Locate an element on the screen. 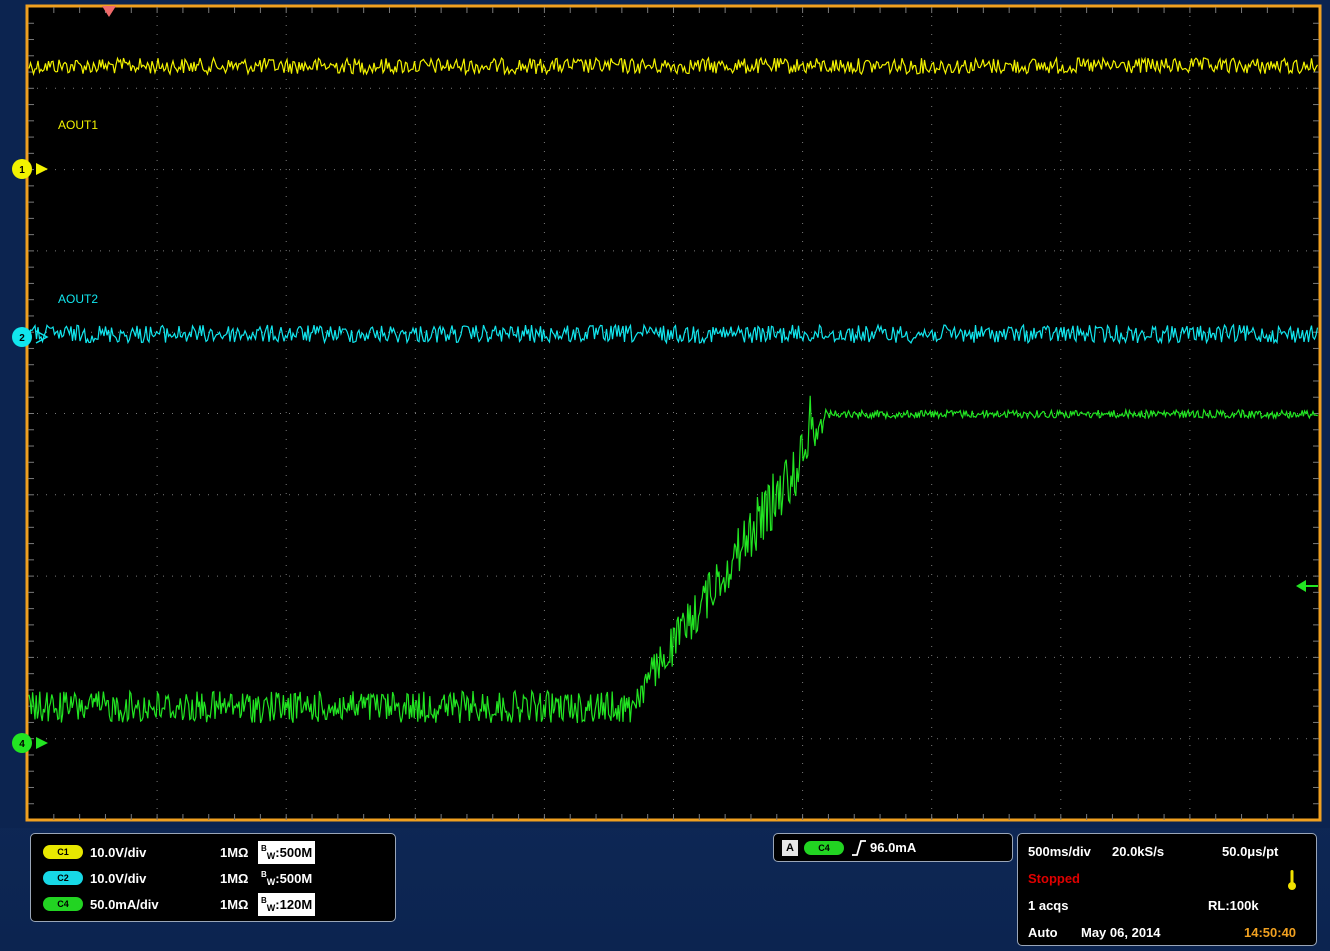 Image resolution: width=1330 pixels, height=951 pixels. channel-2-marker-icon: 2 is located at coordinates (30, 337).